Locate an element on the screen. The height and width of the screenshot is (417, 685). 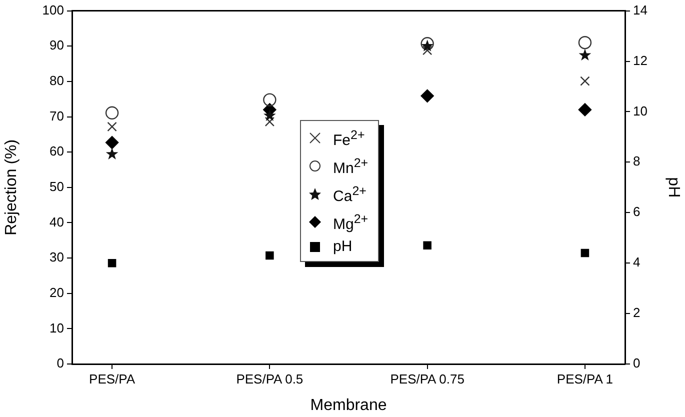
x-tick-label: PES/PA 1 is located at coordinates (585, 378).